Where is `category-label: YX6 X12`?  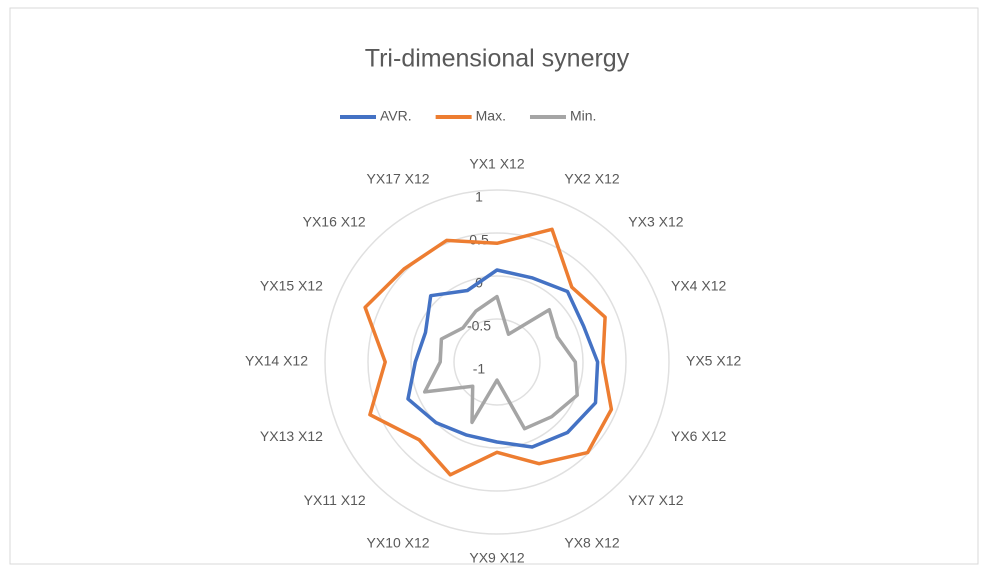
category-label: YX6 X12 is located at coordinates (698, 436).